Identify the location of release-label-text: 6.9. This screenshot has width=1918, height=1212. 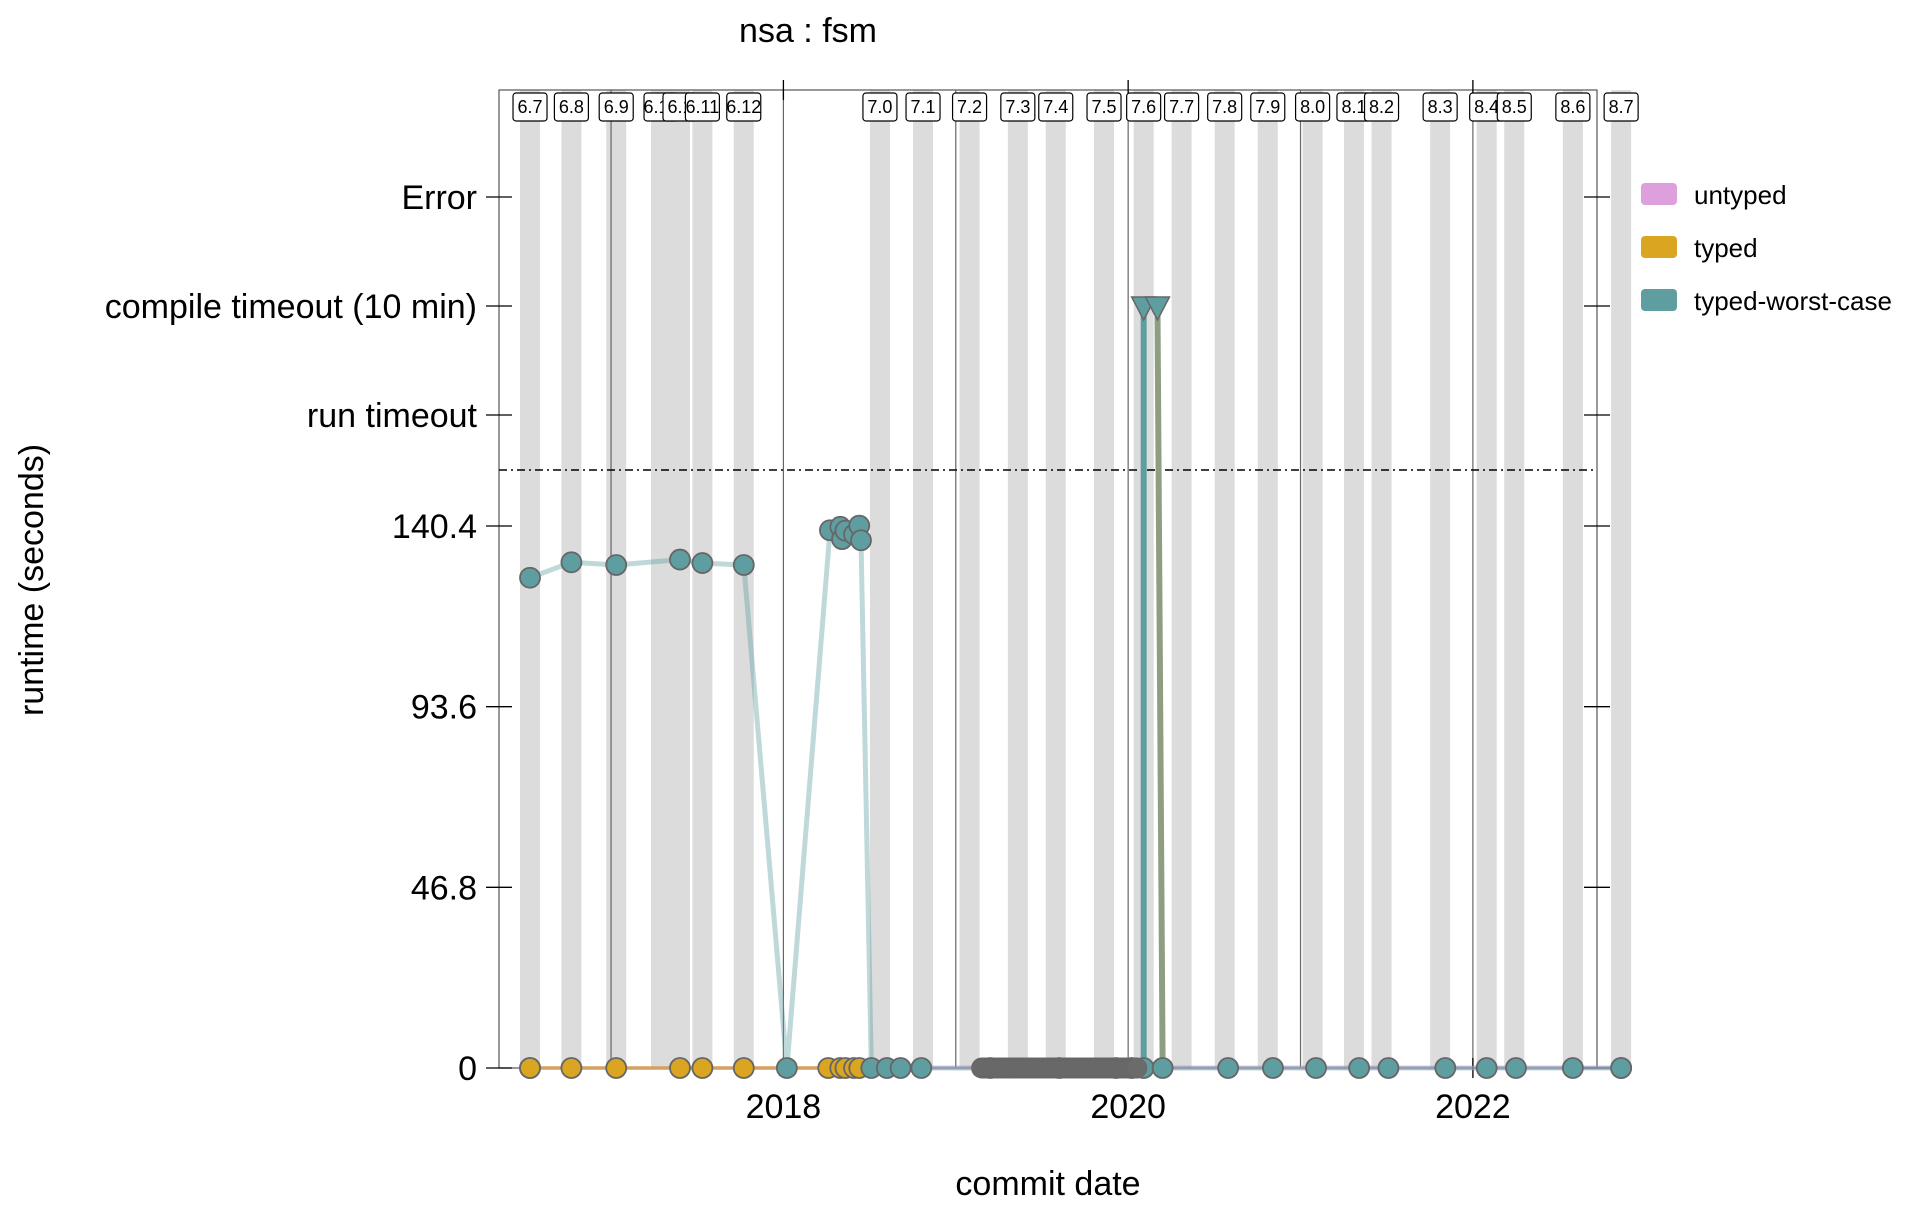
(616, 107).